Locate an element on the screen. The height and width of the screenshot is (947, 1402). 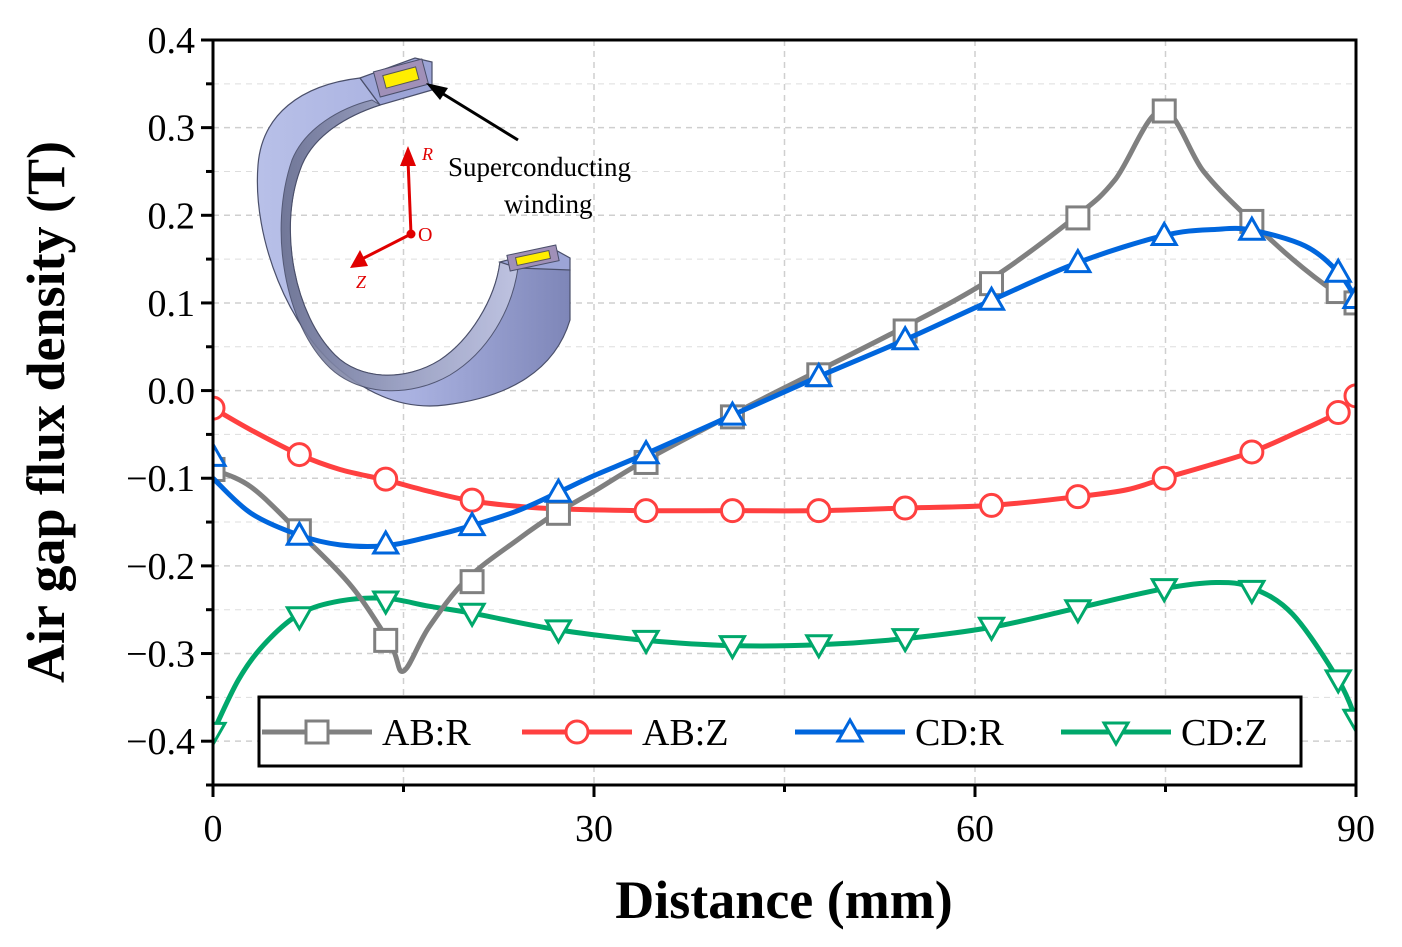
x-tick-label: 60 is located at coordinates (975, 829).